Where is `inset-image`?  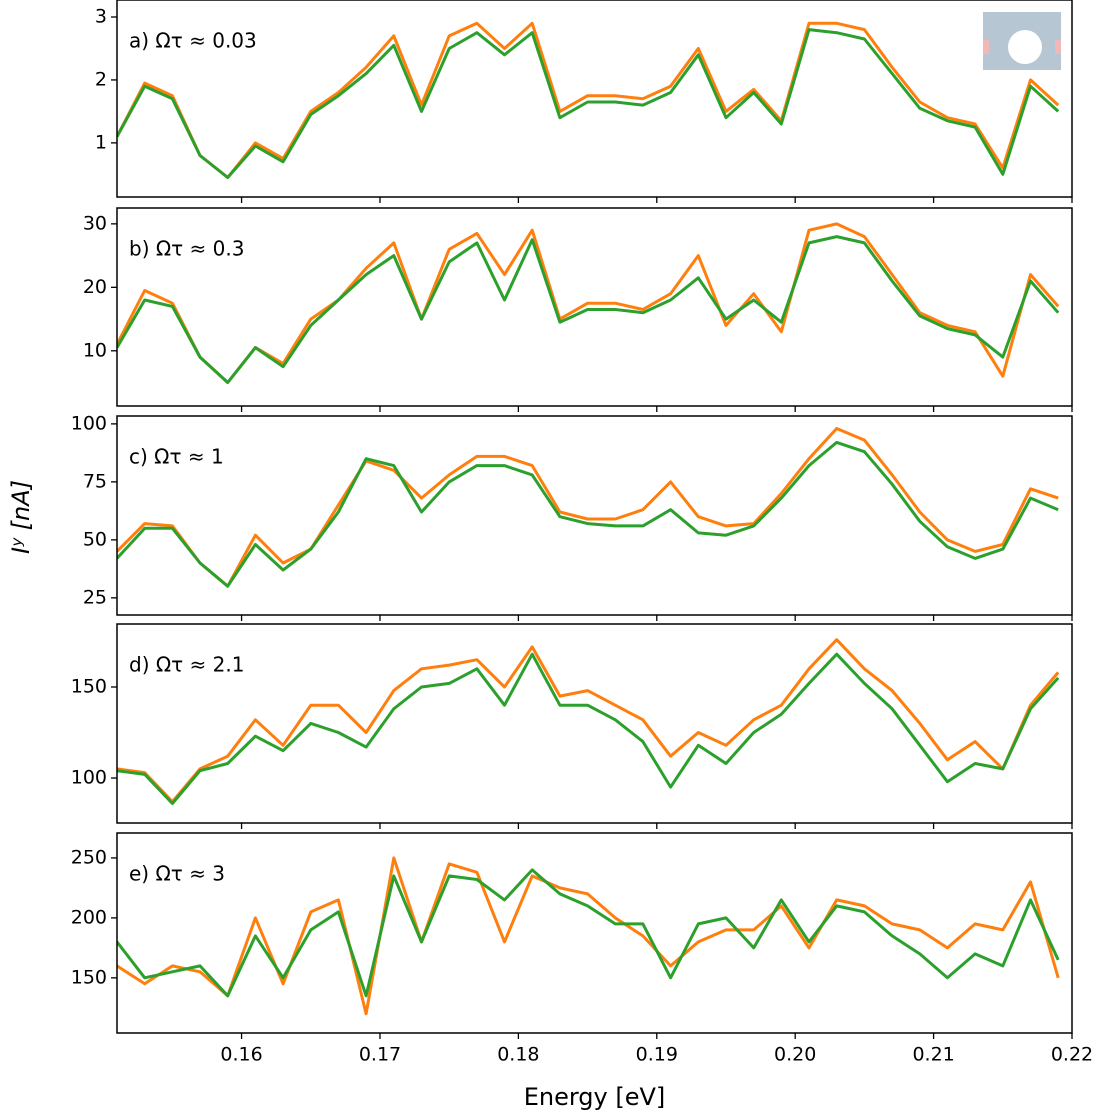 inset-image is located at coordinates (1022, 41).